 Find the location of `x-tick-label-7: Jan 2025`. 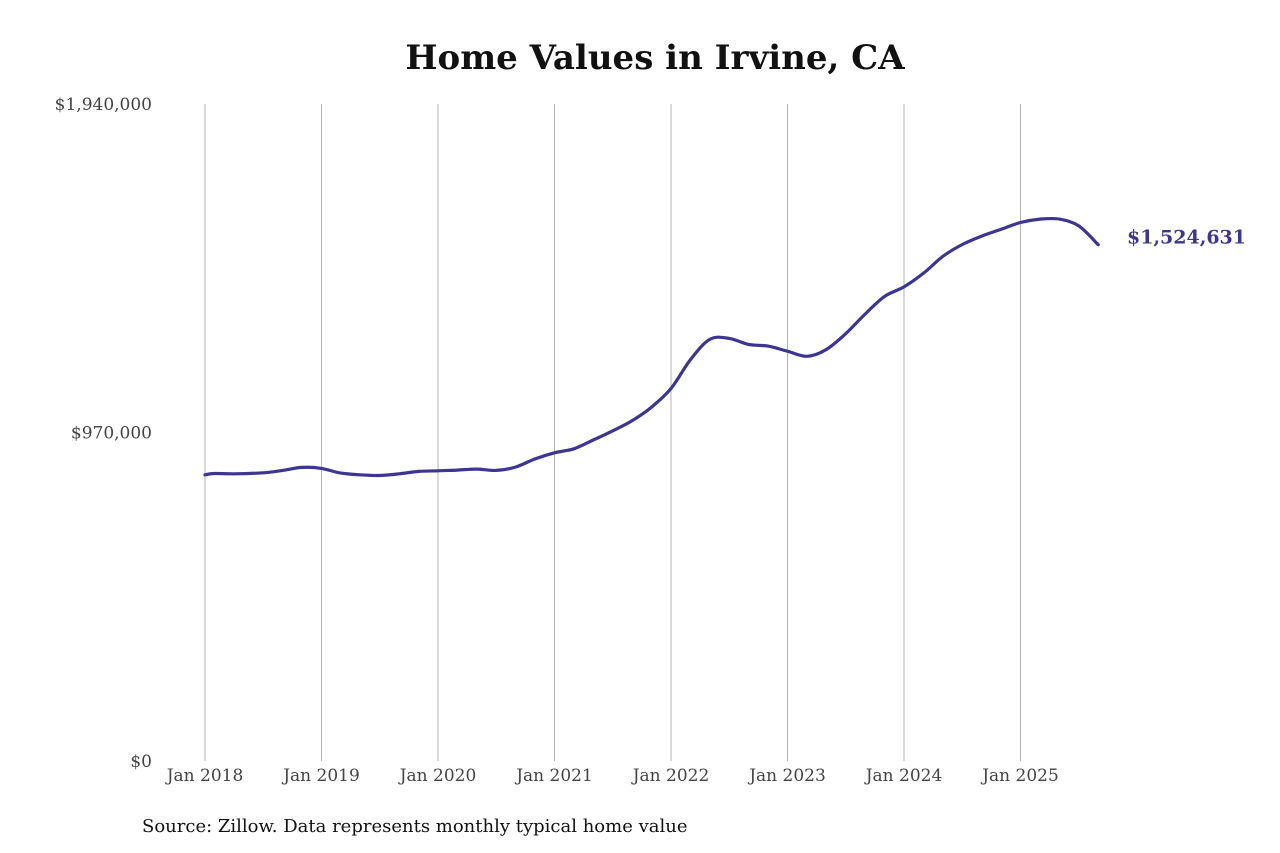

x-tick-label-7: Jan 2025 is located at coordinates (1019, 776).